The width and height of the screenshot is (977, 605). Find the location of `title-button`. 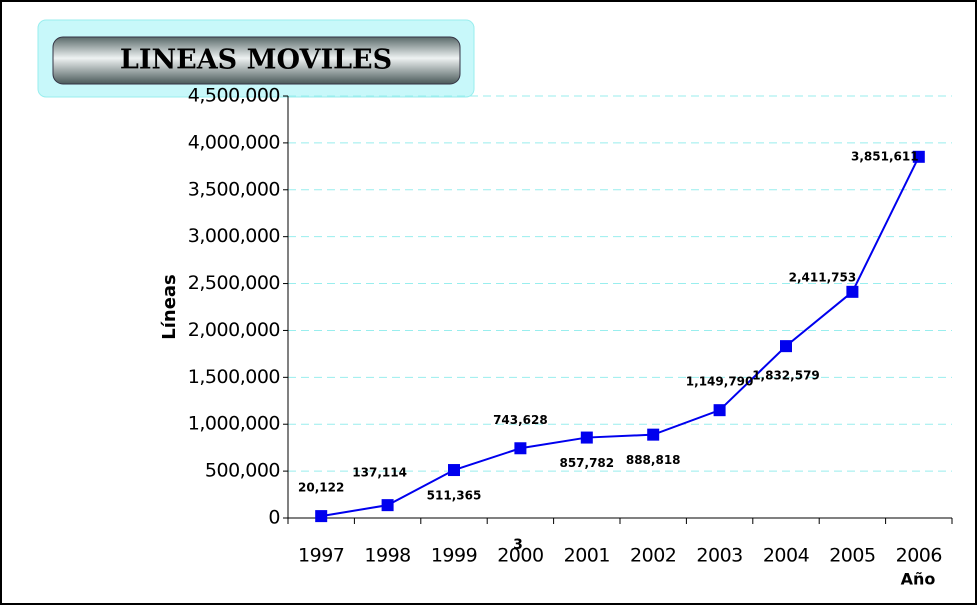

title-button is located at coordinates (256, 60).